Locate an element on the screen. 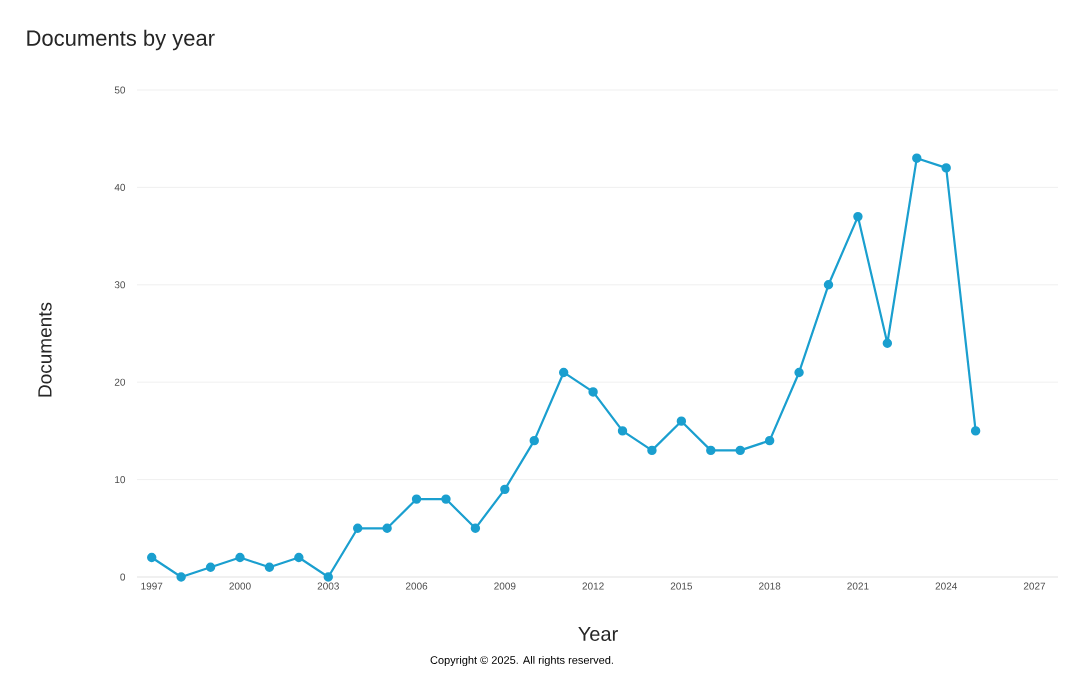 This screenshot has height=683, width=1067. x-tick-label: 2000 is located at coordinates (240, 586).